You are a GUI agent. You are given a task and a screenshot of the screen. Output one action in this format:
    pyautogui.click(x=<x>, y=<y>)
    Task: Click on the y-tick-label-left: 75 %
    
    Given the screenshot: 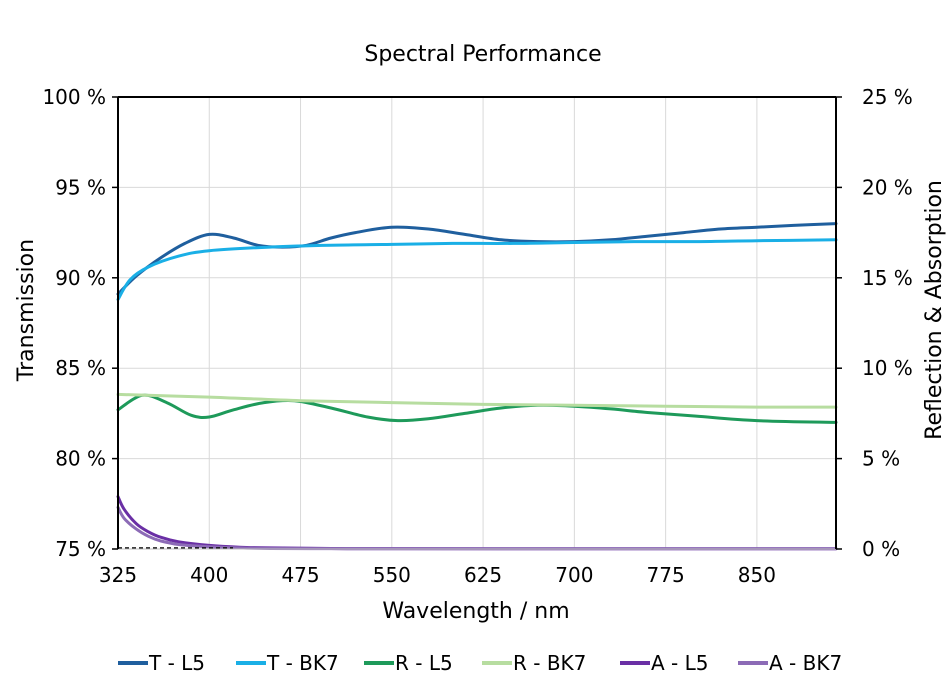 What is the action you would take?
    pyautogui.click(x=80, y=549)
    